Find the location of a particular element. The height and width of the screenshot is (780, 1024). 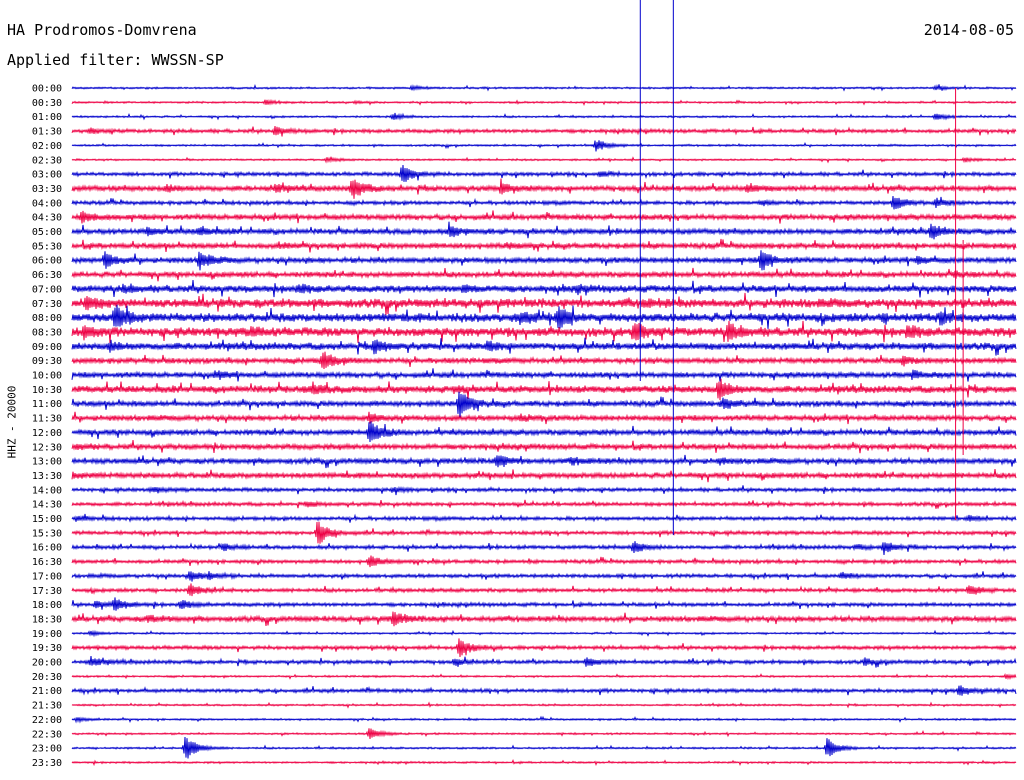

row-time-label: 03:30 is located at coordinates (47, 189).